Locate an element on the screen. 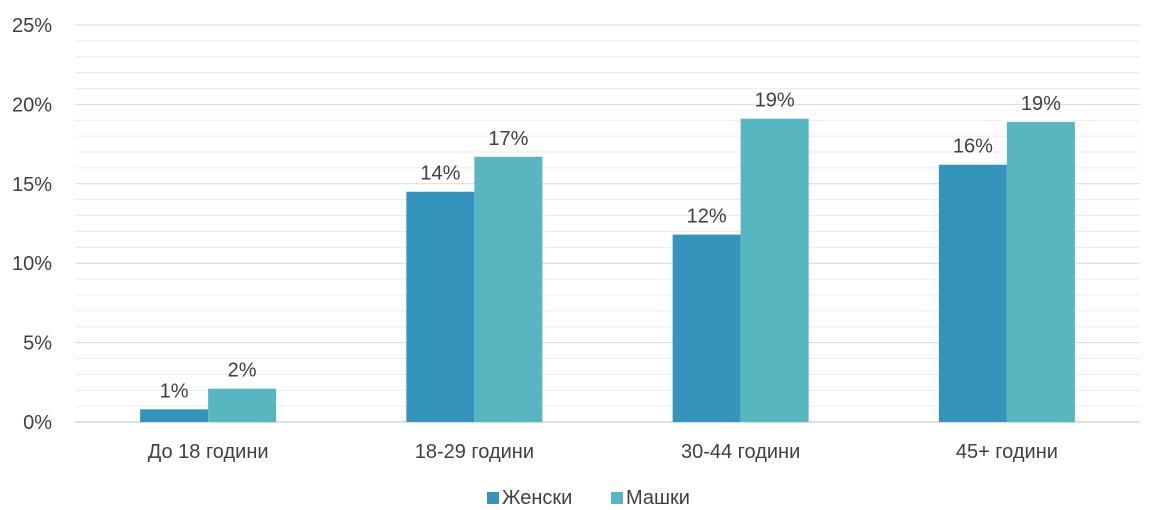  category-label: 18-29 години is located at coordinates (474, 452).